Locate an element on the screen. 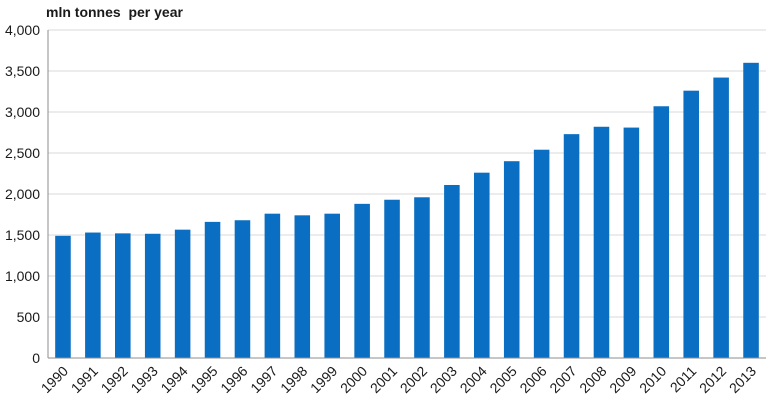 This screenshot has width=770, height=402. y-tick-label: 2,000 is located at coordinates (22, 194).